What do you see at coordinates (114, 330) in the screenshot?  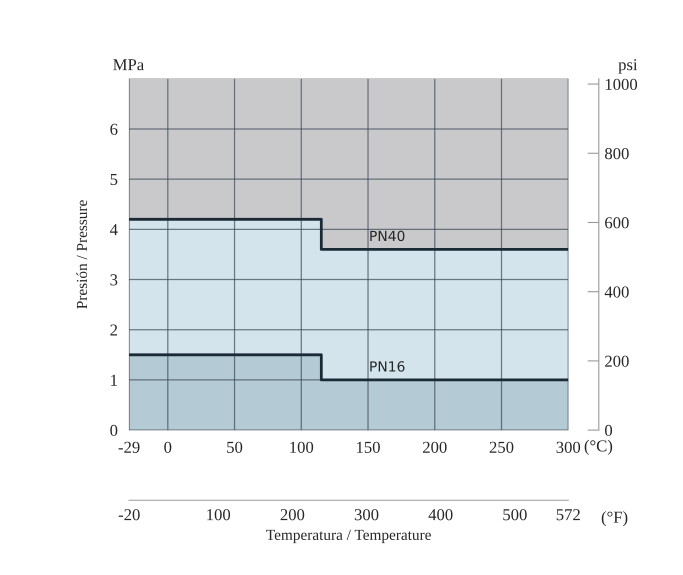 I see `y-tick-label: 2` at bounding box center [114, 330].